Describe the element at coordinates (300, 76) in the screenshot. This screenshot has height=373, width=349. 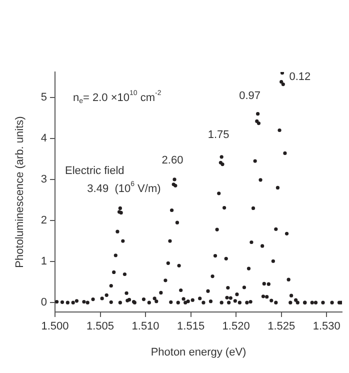
I see `annotation: 0.12` at that location.